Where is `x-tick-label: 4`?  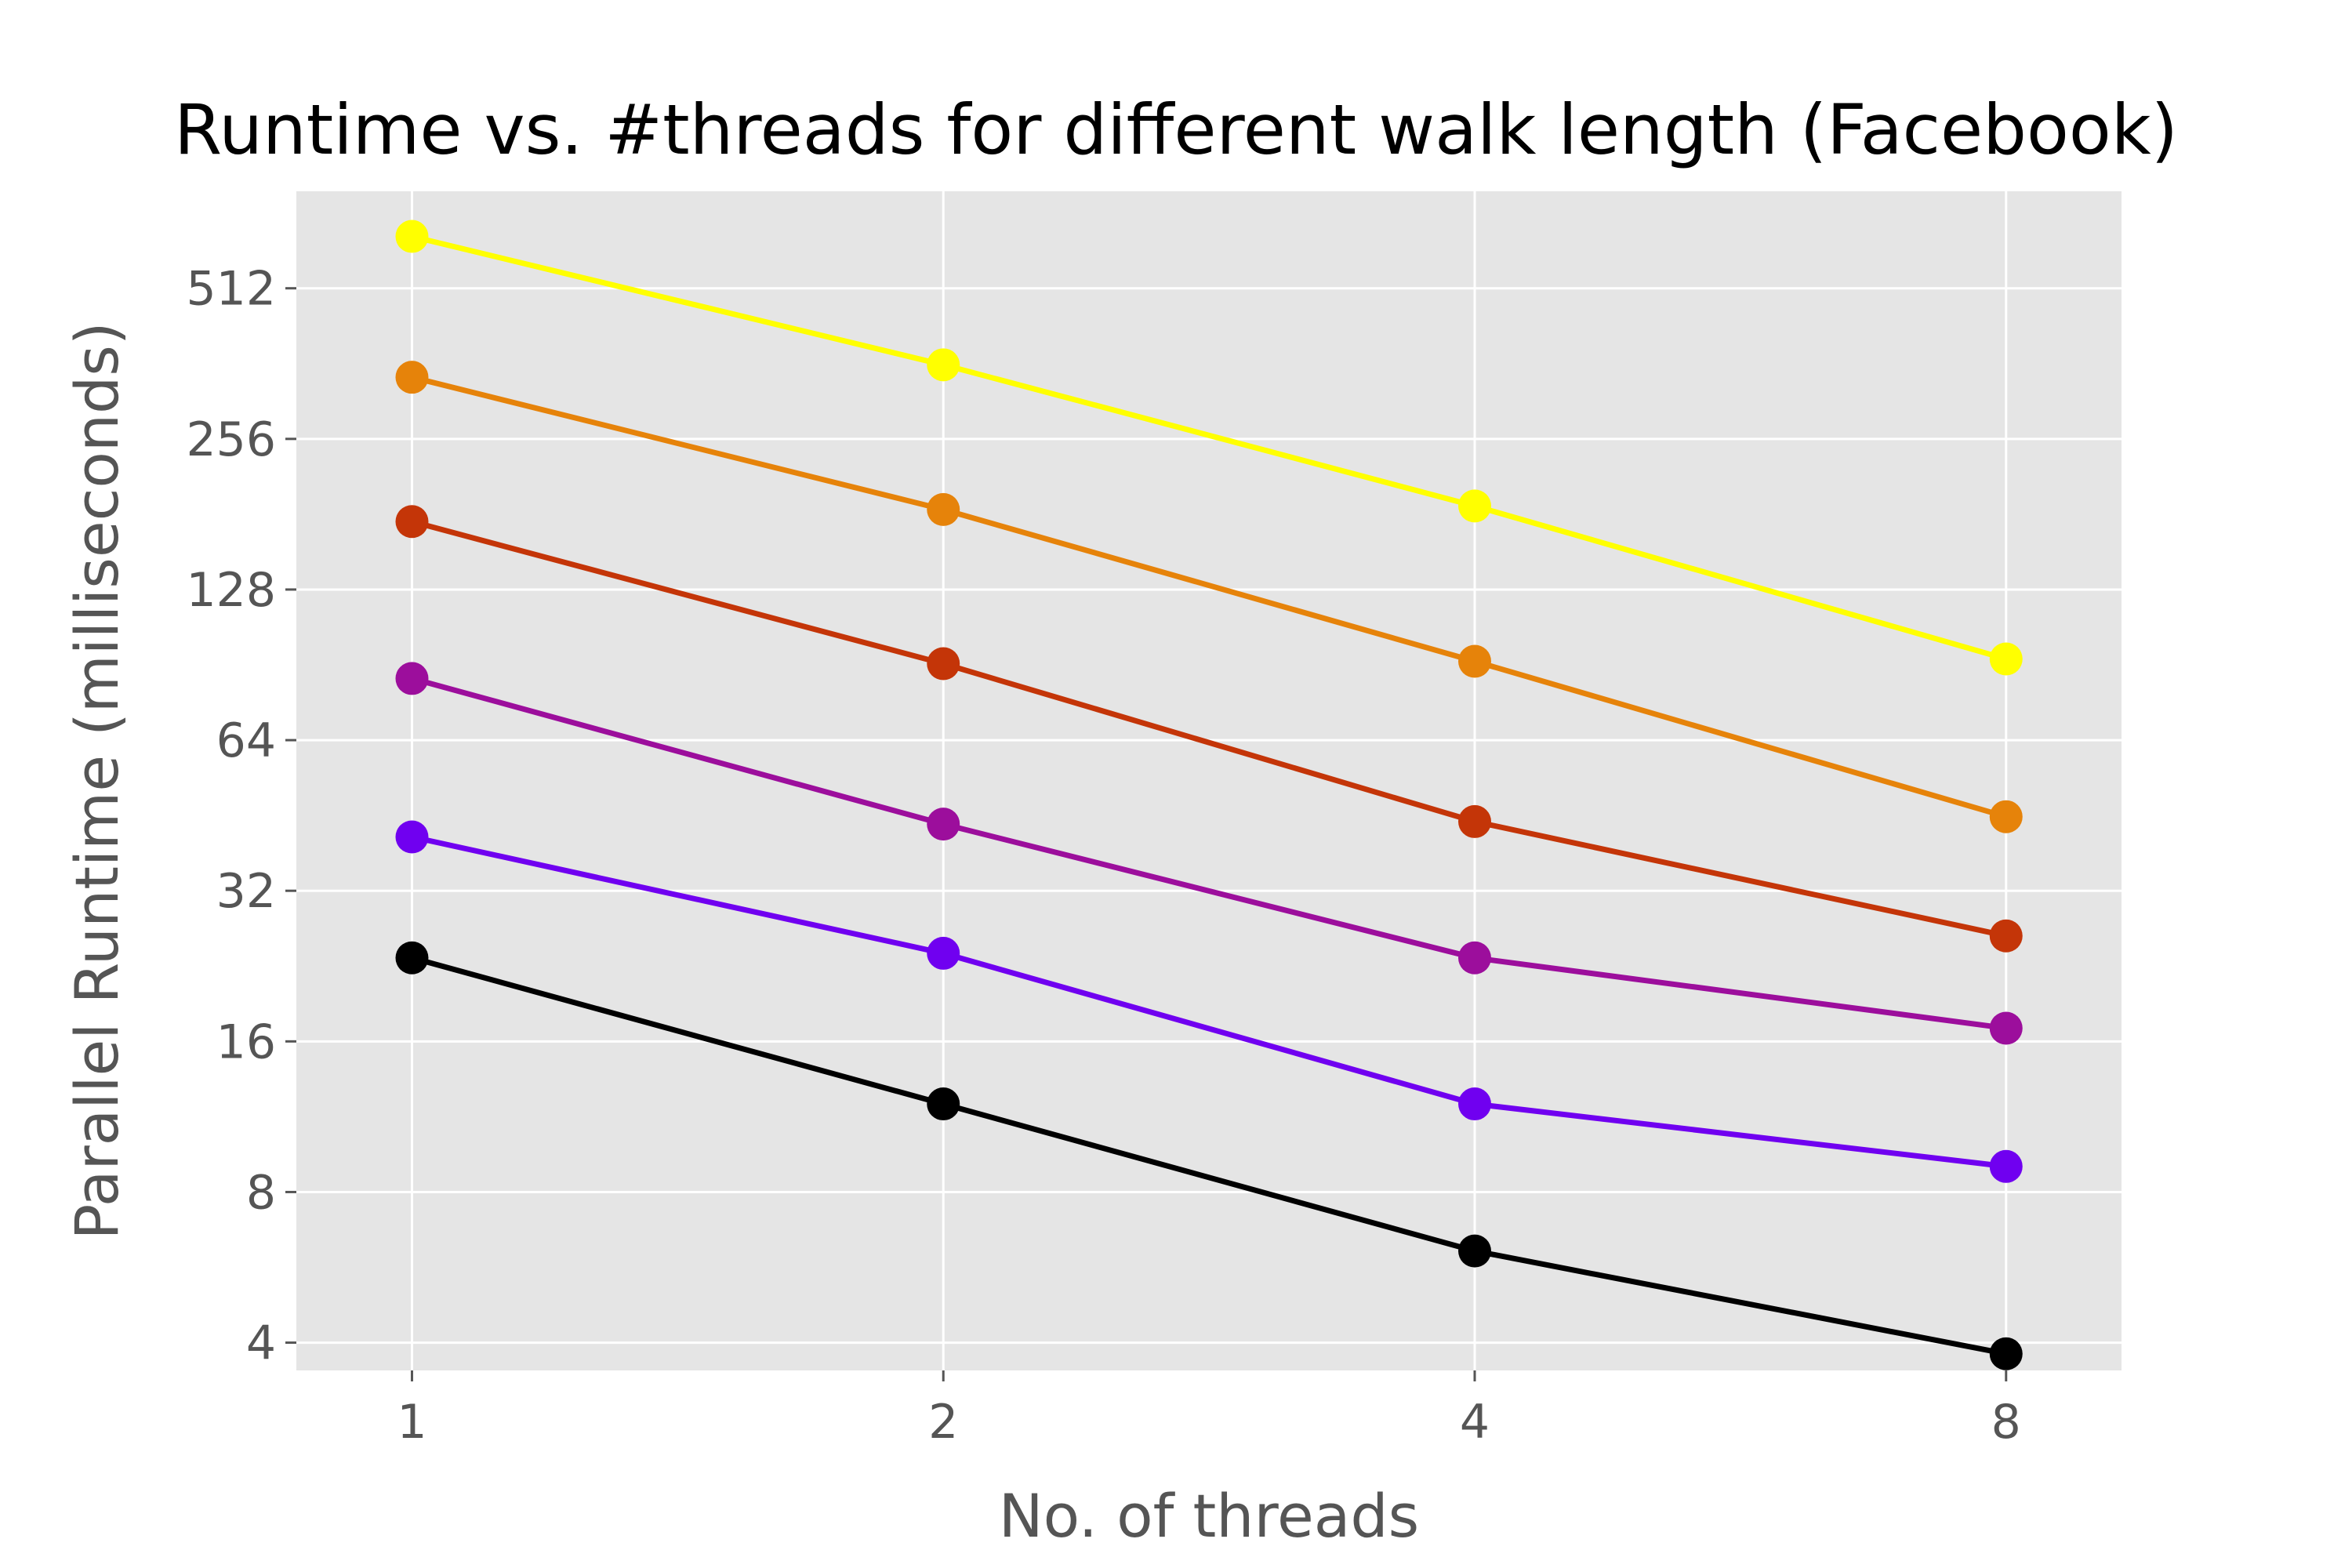 x-tick-label: 4 is located at coordinates (1475, 1422).